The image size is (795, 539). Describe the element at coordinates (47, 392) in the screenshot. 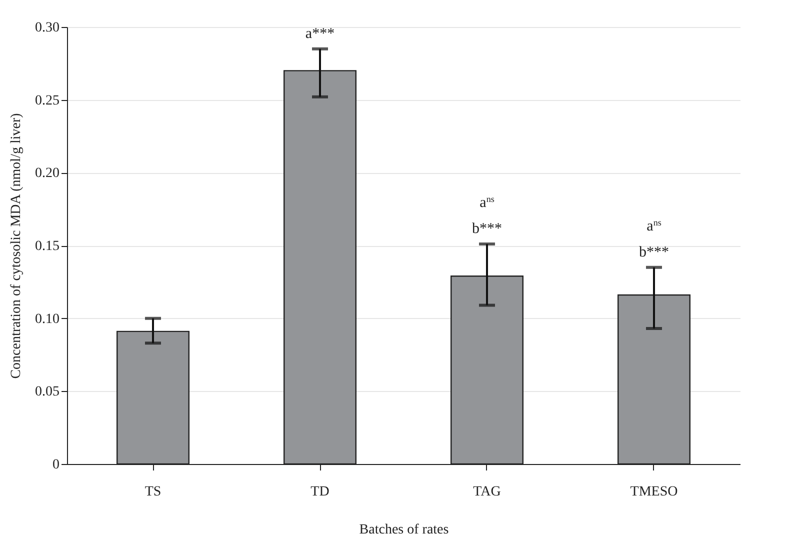

I see `y-tick-label: 0.05` at that location.